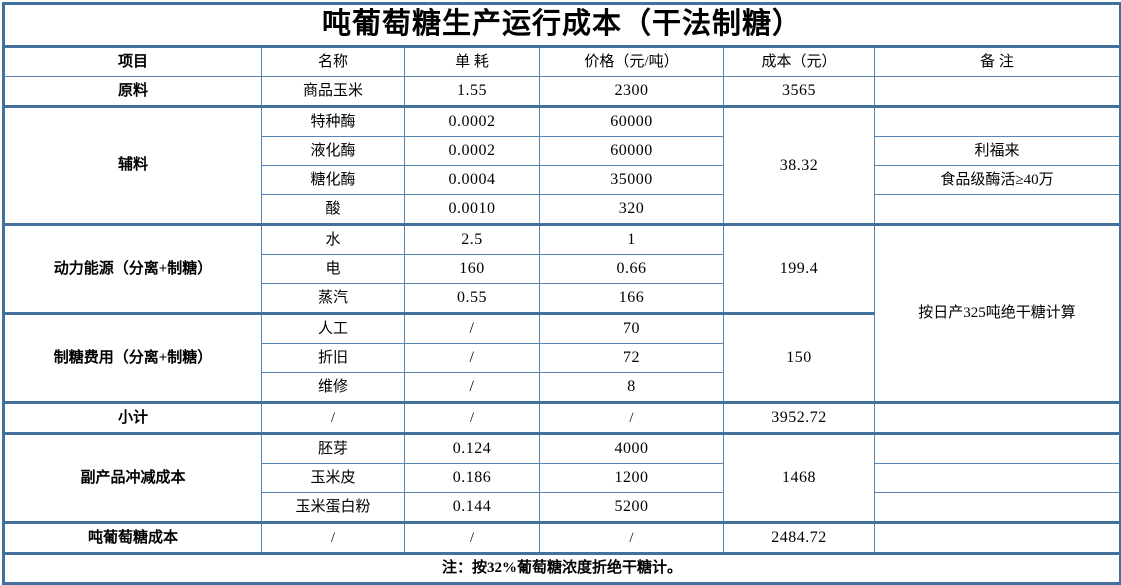 The width and height of the screenshot is (1121, 585). I want to click on category-cell: 制糖费用（分离+制糖）, so click(132, 357).